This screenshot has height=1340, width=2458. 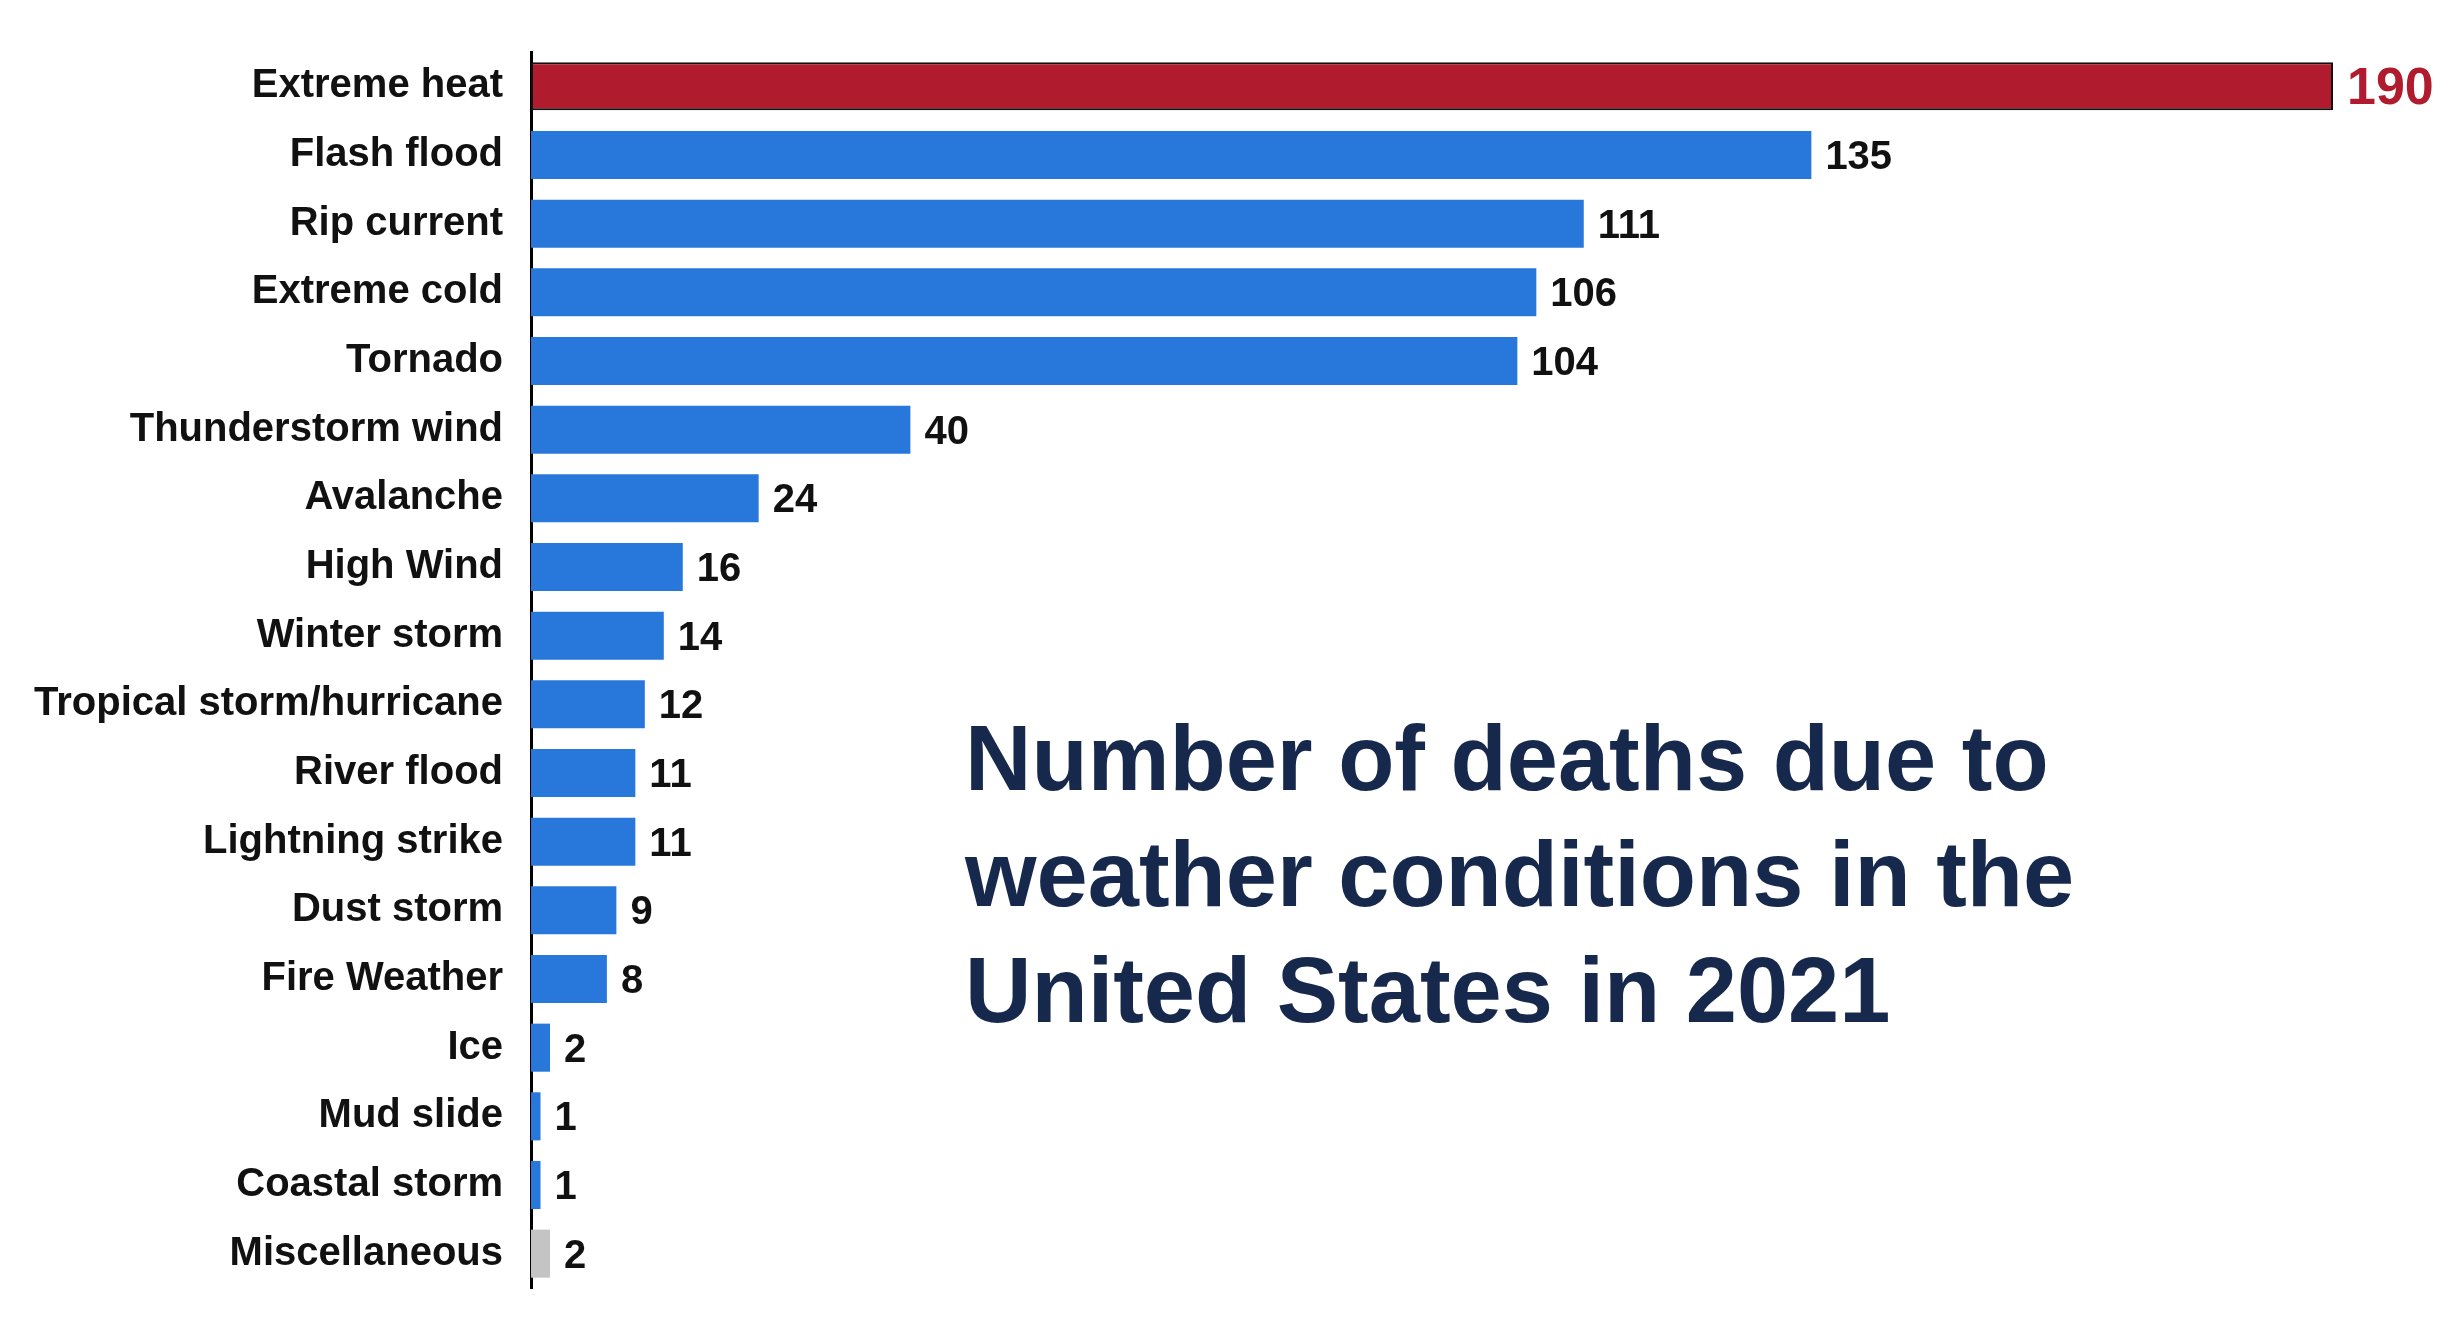 I want to click on y-tick-label: Extreme cold, so click(x=377, y=289).